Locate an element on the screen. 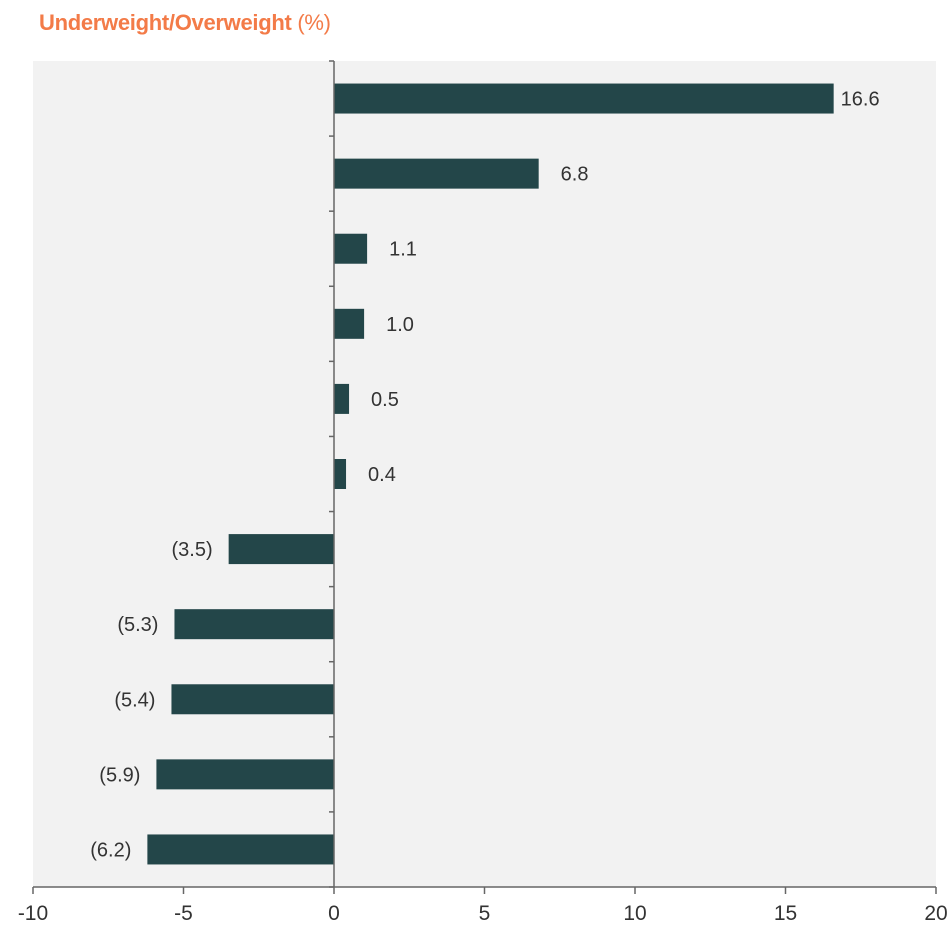  data-label-8: (5.4) is located at coordinates (134, 700).